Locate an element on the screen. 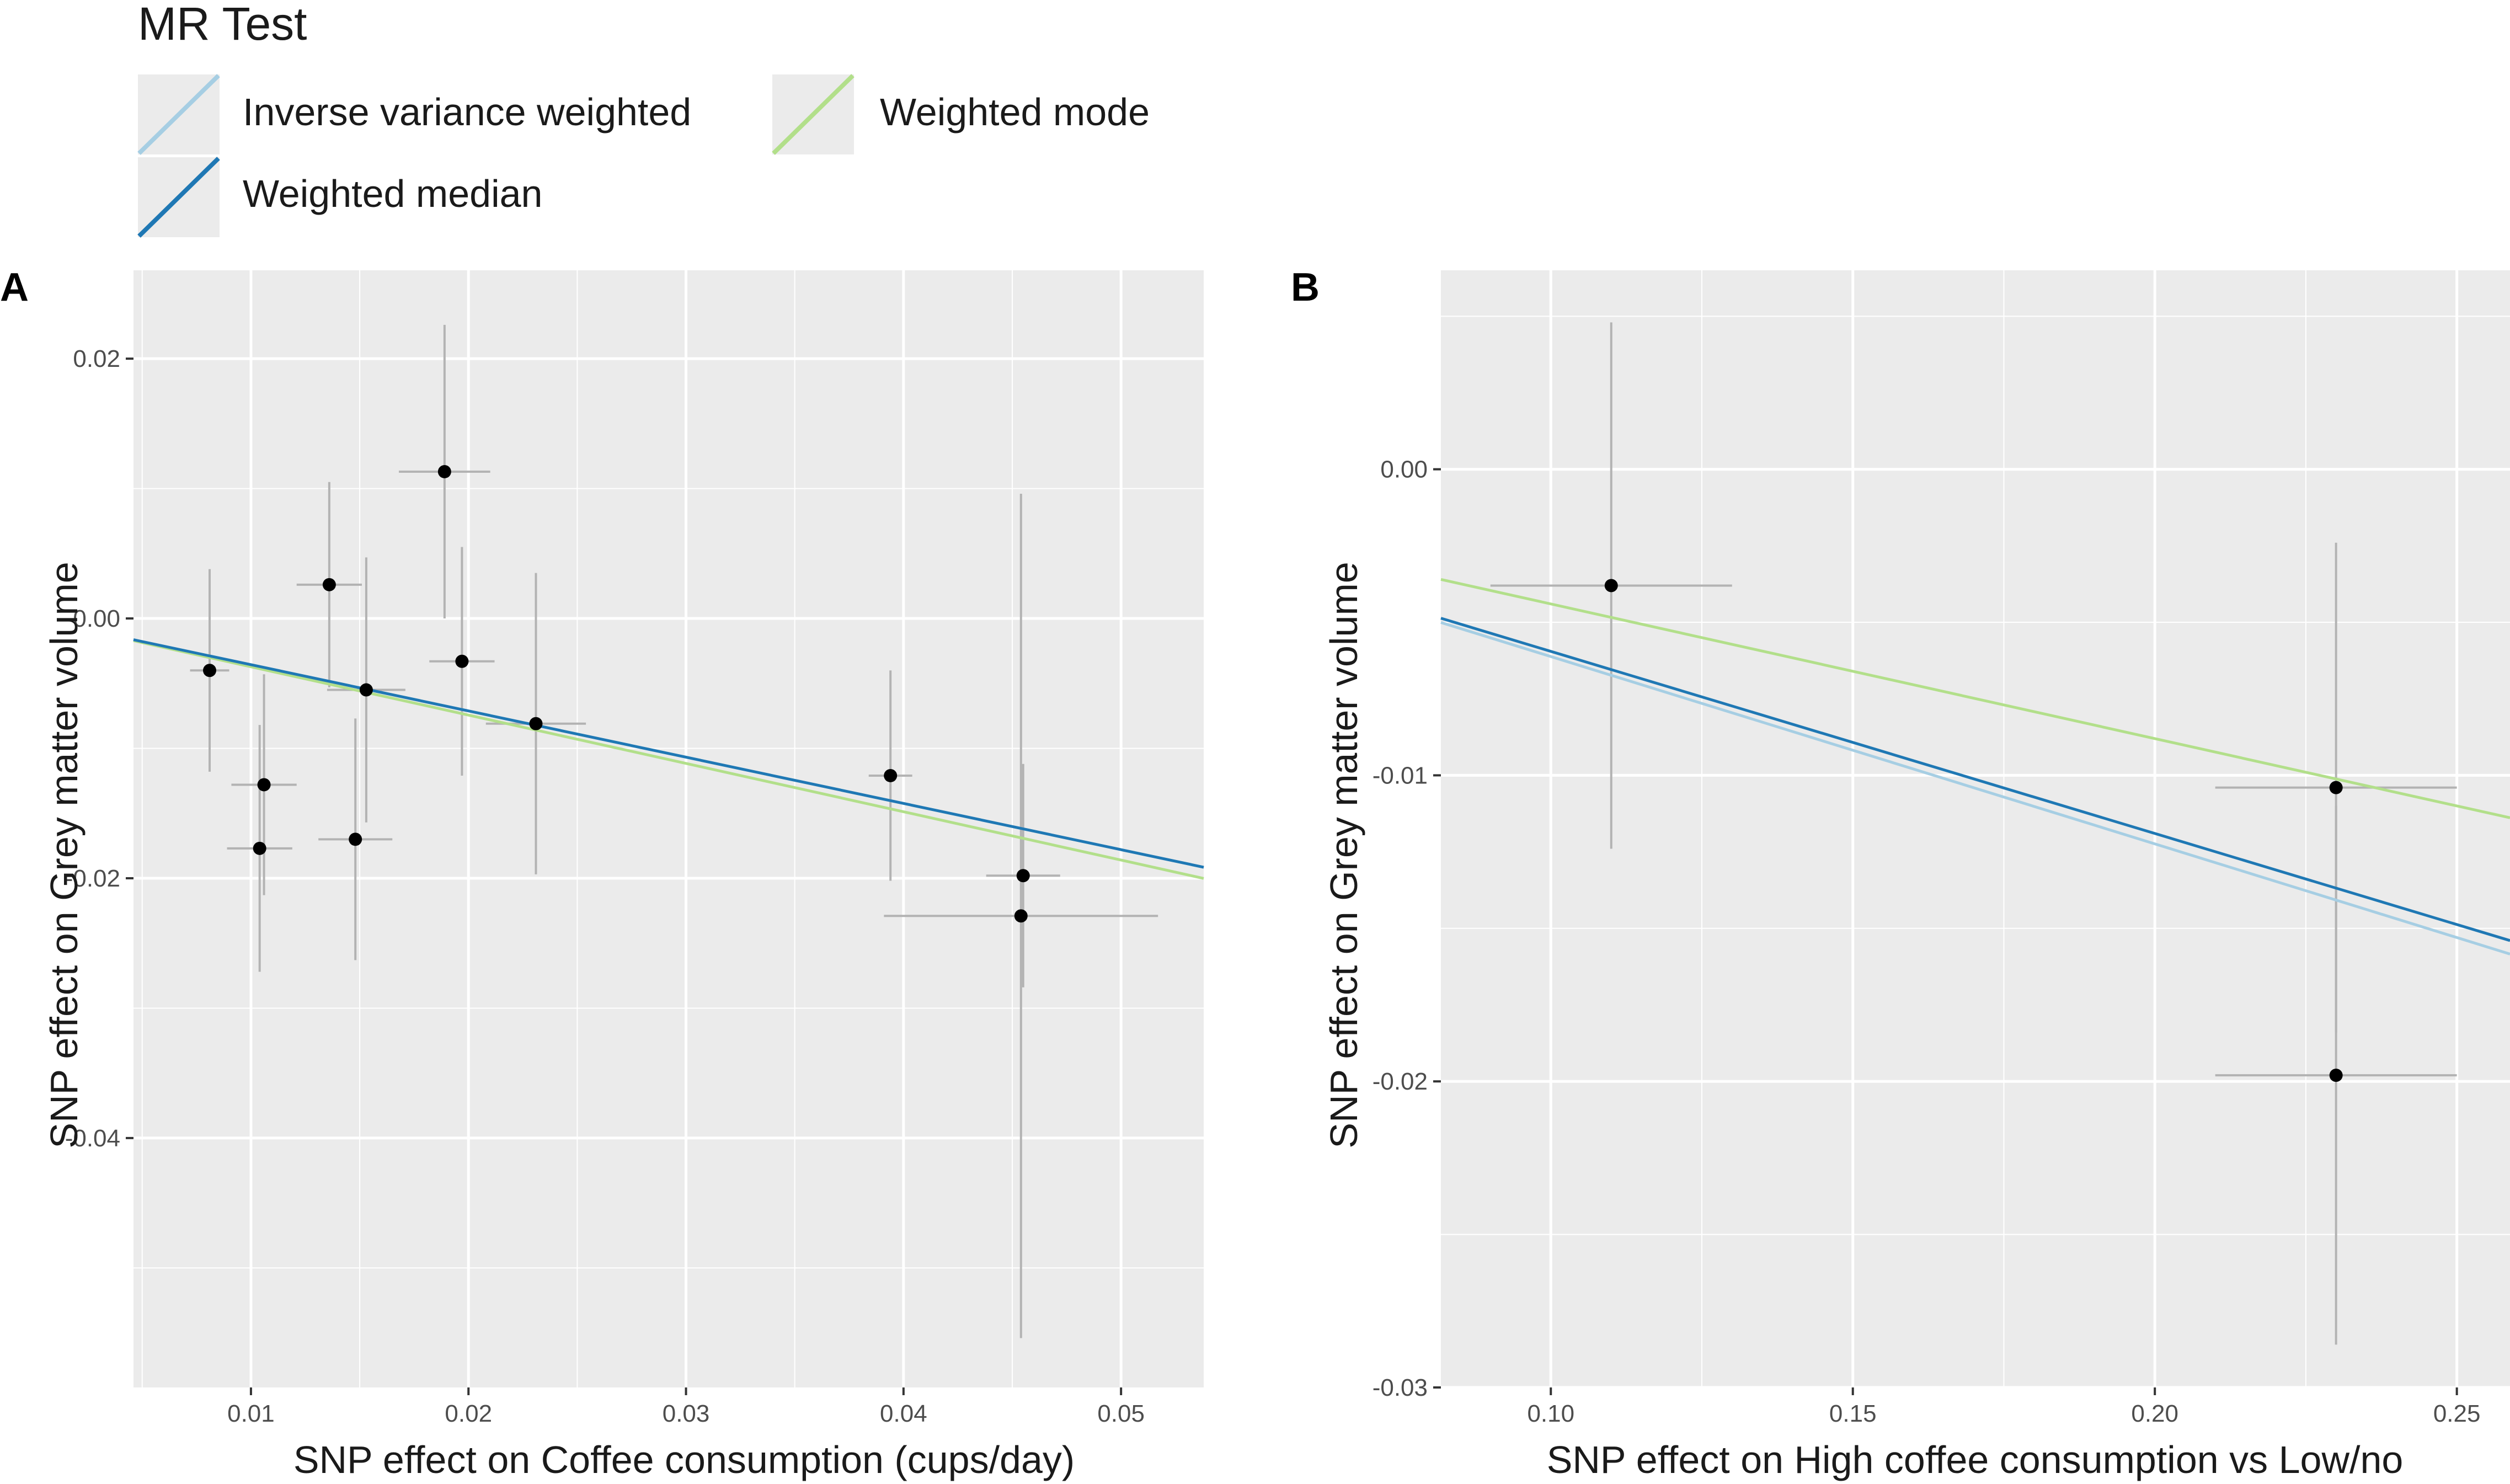 This screenshot has height=1484, width=2510. legend-item-ivw: Inverse variance weighted is located at coordinates (414, 114).